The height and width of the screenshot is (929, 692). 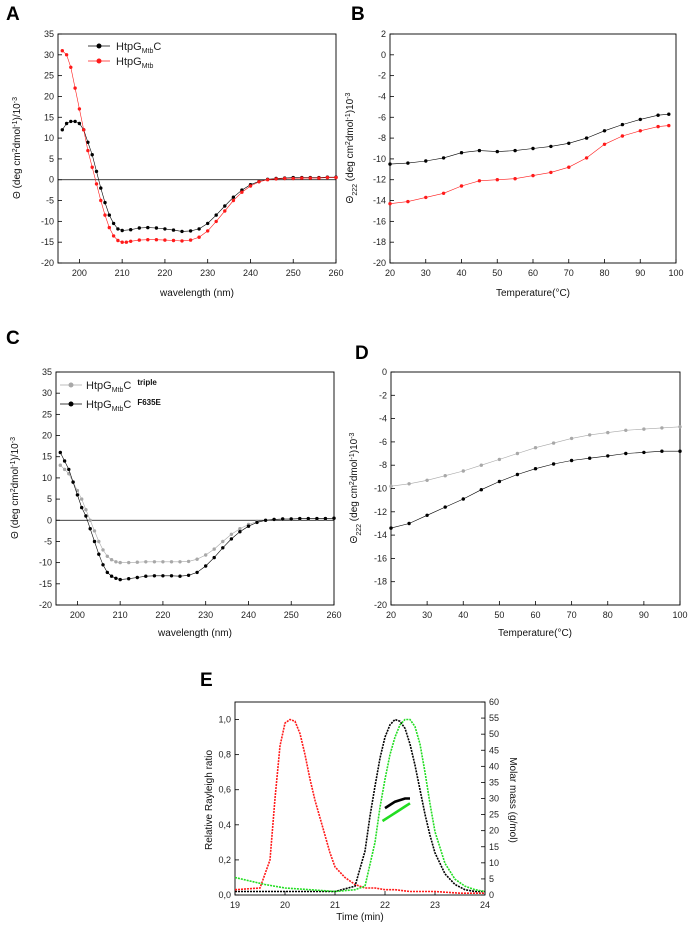 I want to click on legend-marker-triple, so click(x=71, y=385).